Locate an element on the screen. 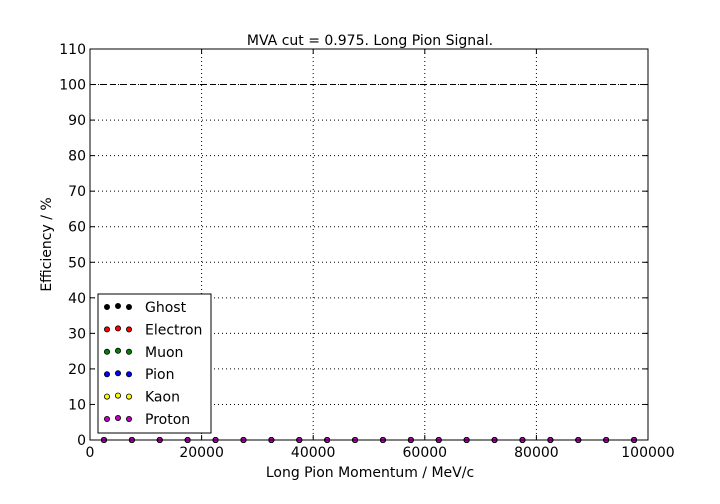 The height and width of the screenshot is (504, 720). legend-box is located at coordinates (154, 363).